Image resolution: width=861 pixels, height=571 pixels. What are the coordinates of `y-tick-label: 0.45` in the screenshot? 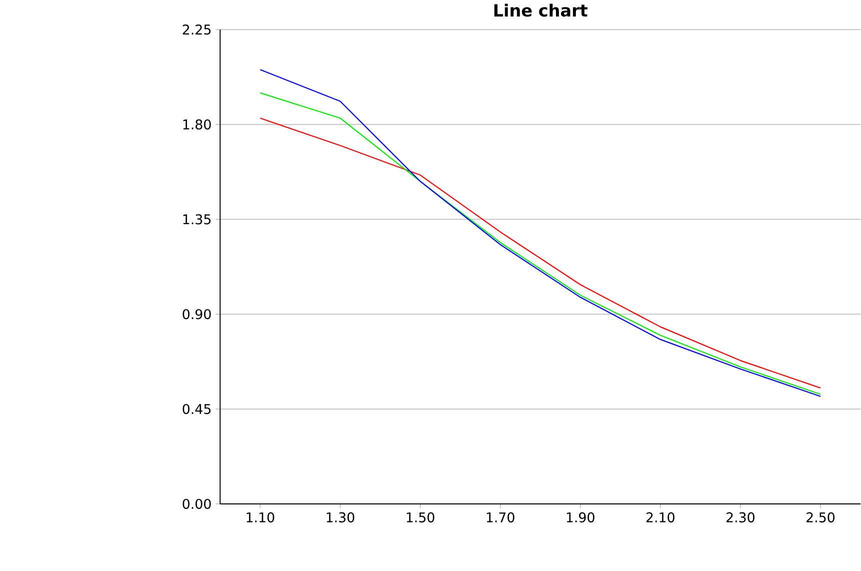 It's located at (196, 409).